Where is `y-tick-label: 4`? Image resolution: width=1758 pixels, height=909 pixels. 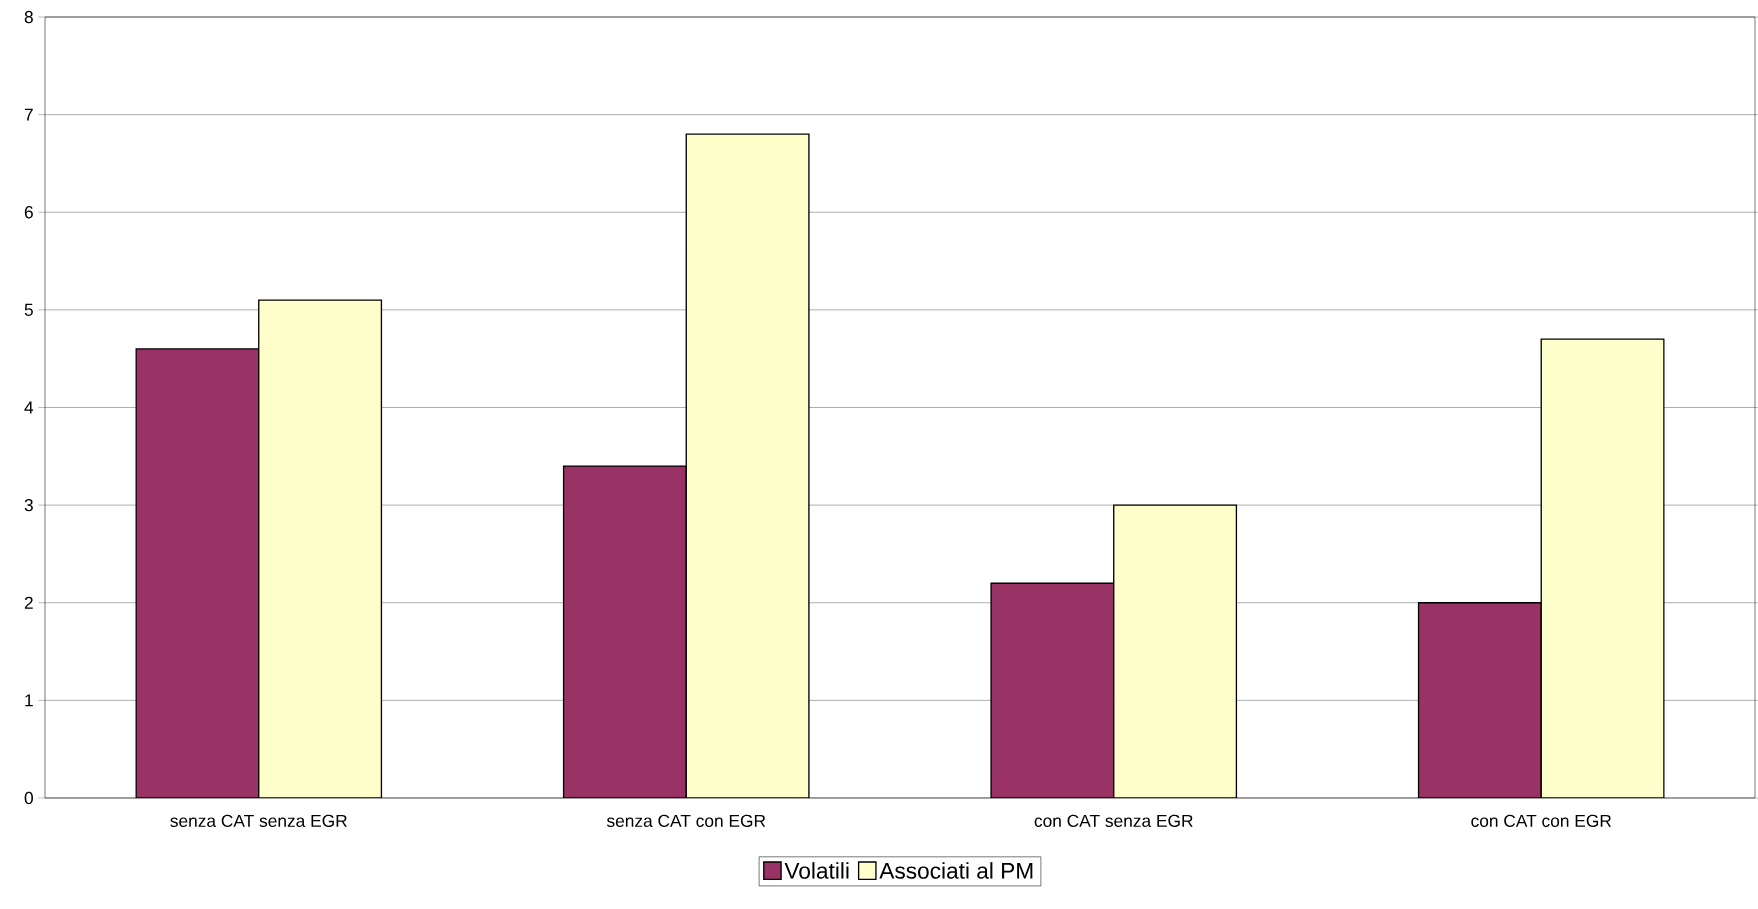
y-tick-label: 4 is located at coordinates (29, 407).